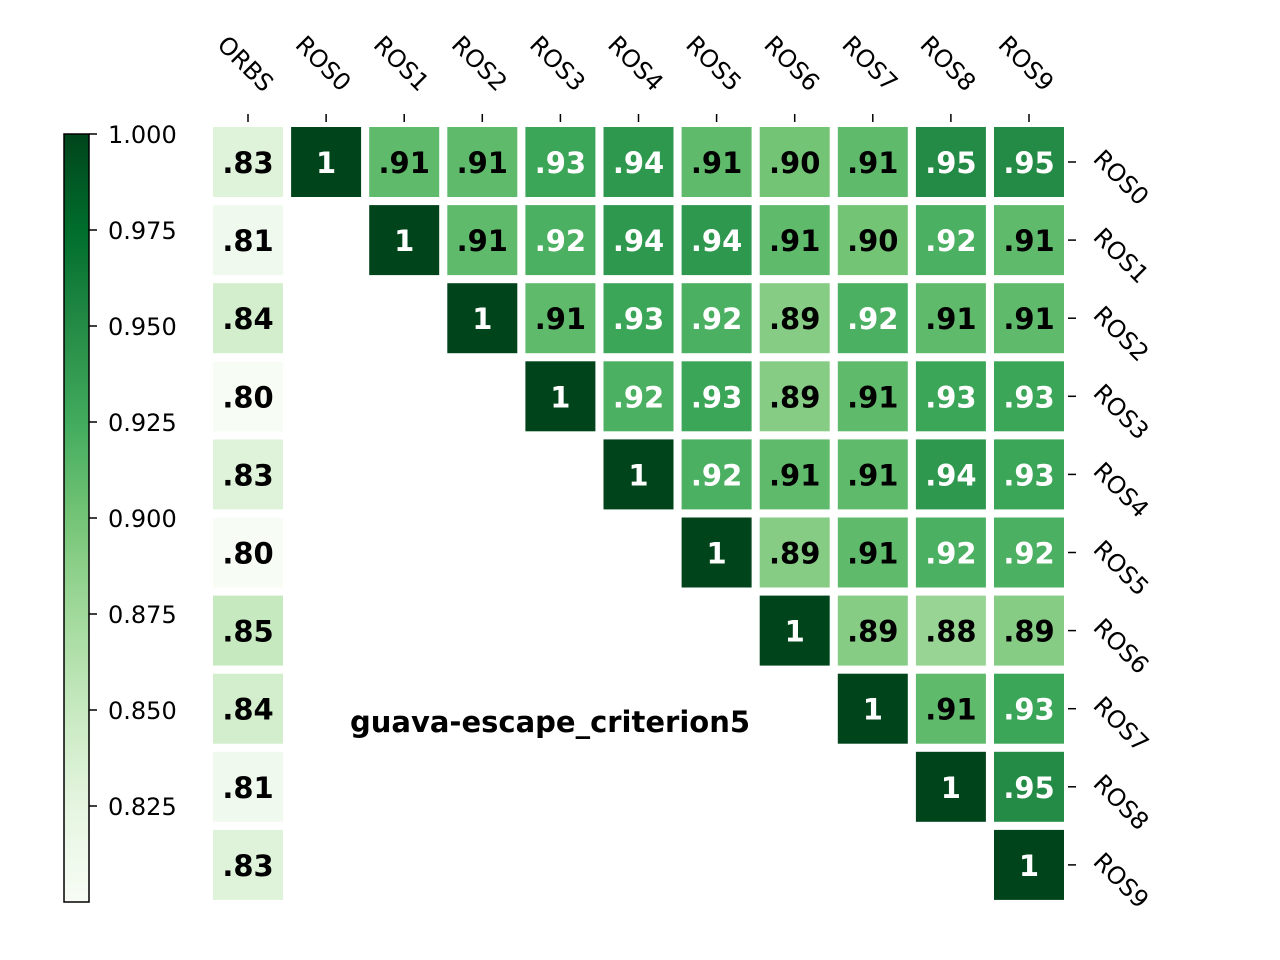  Describe the element at coordinates (948, 63) in the screenshot. I see `x-tick-label: ROS8` at that location.